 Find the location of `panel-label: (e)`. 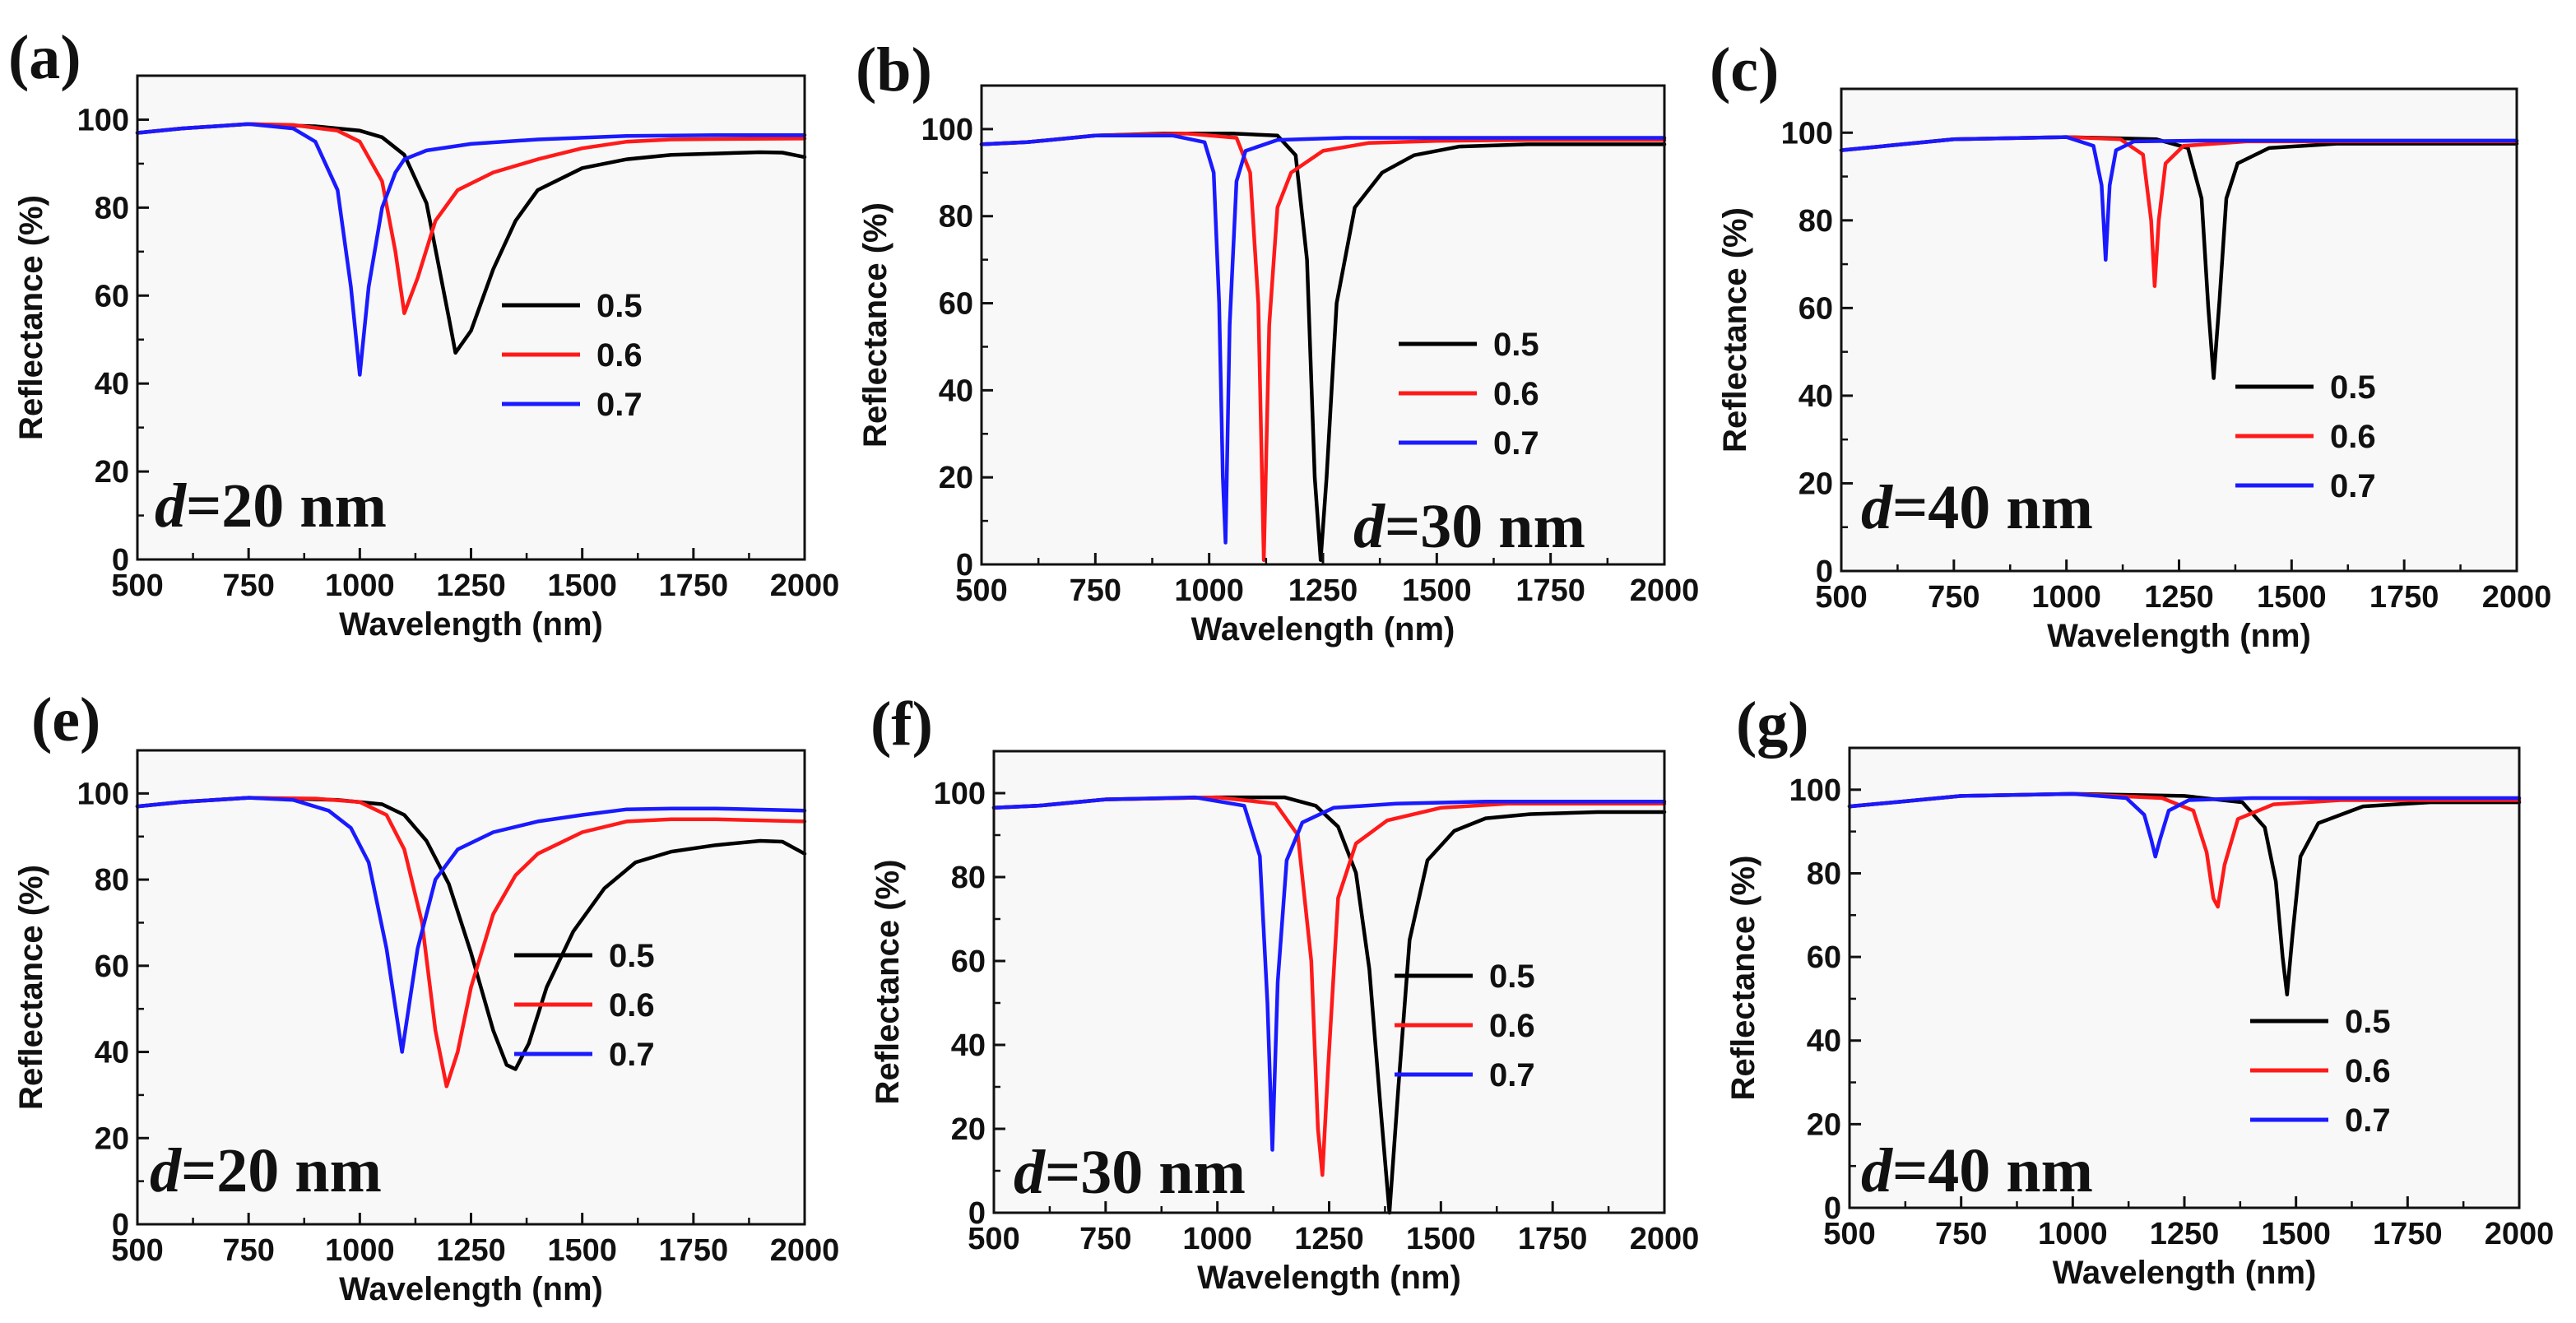

panel-label: (e) is located at coordinates (65, 720).